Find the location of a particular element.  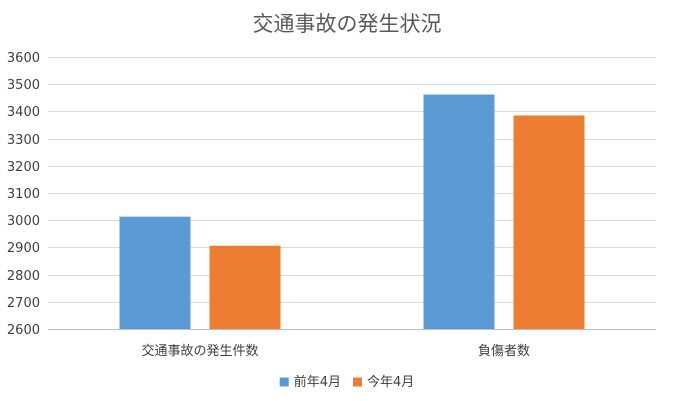

x-axis: 交通事故の発生件数 負傷者数 is located at coordinates (335, 351).